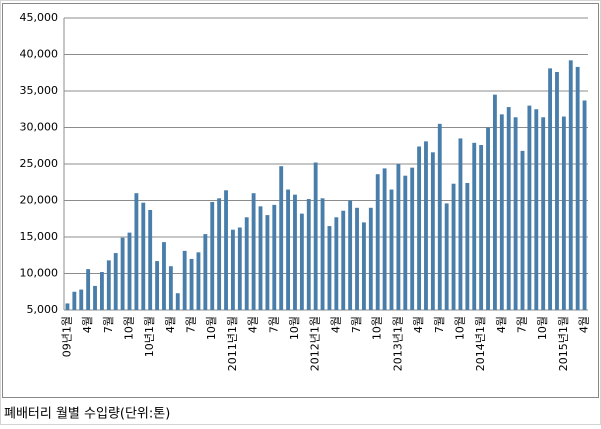 The height and width of the screenshot is (429, 601). What do you see at coordinates (315, 343) in the screenshot?
I see `x-tick-label: 2012년1월` at bounding box center [315, 343].